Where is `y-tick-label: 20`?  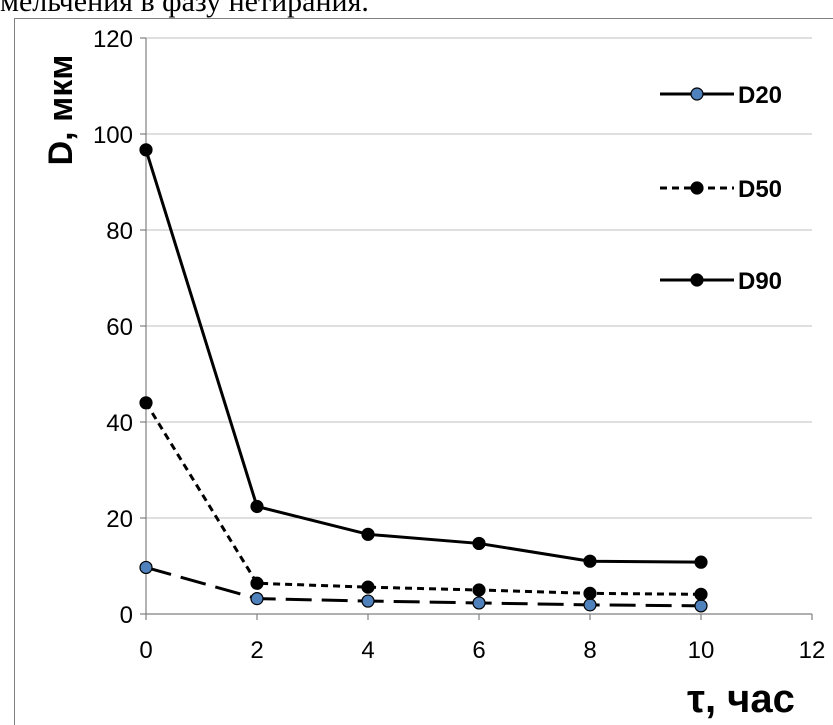
y-tick-label: 20 is located at coordinates (119, 519).